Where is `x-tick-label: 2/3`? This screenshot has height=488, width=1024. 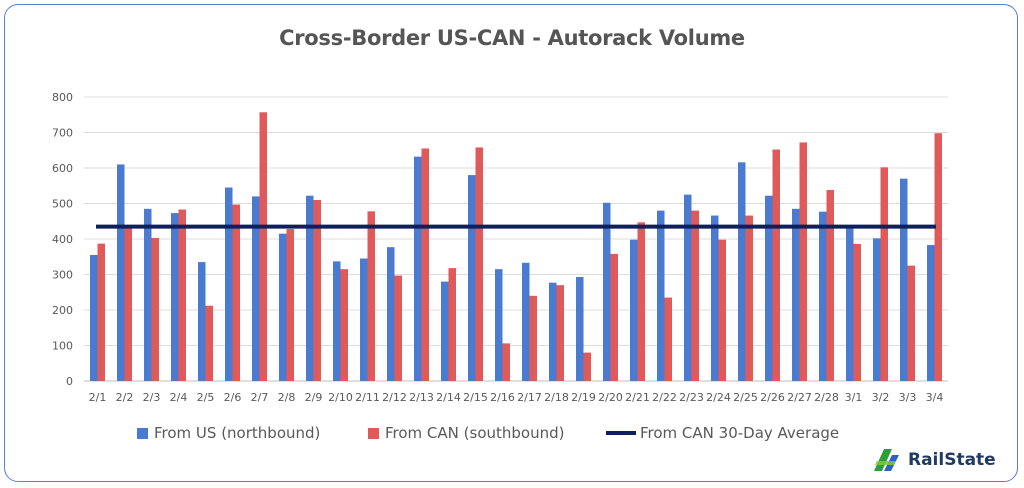 x-tick-label: 2/3 is located at coordinates (152, 397).